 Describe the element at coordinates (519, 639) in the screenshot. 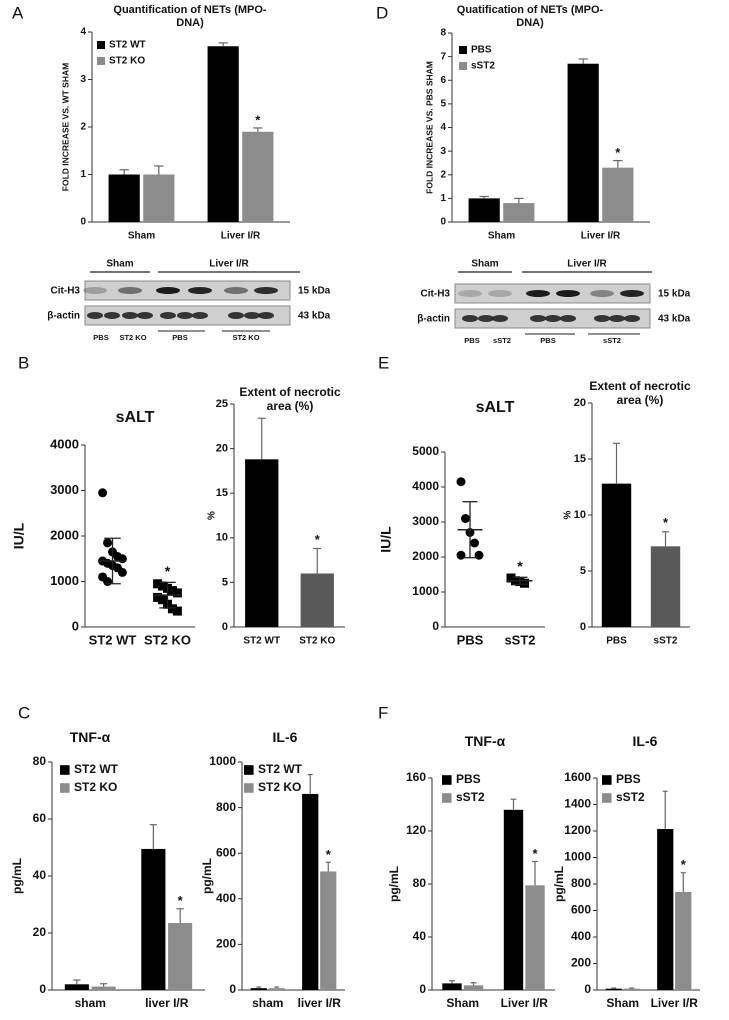

I see `x-tick-label: sST2` at that location.